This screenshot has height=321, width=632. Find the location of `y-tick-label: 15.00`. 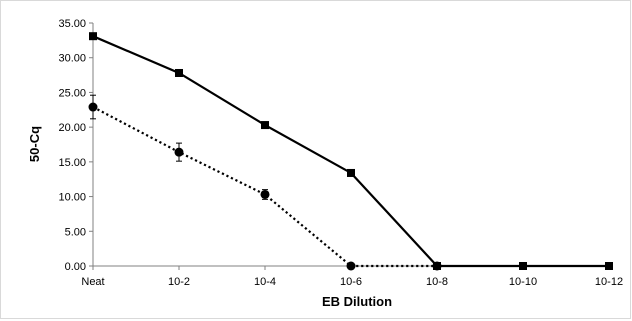

y-tick-label: 15.00 is located at coordinates (72, 163).